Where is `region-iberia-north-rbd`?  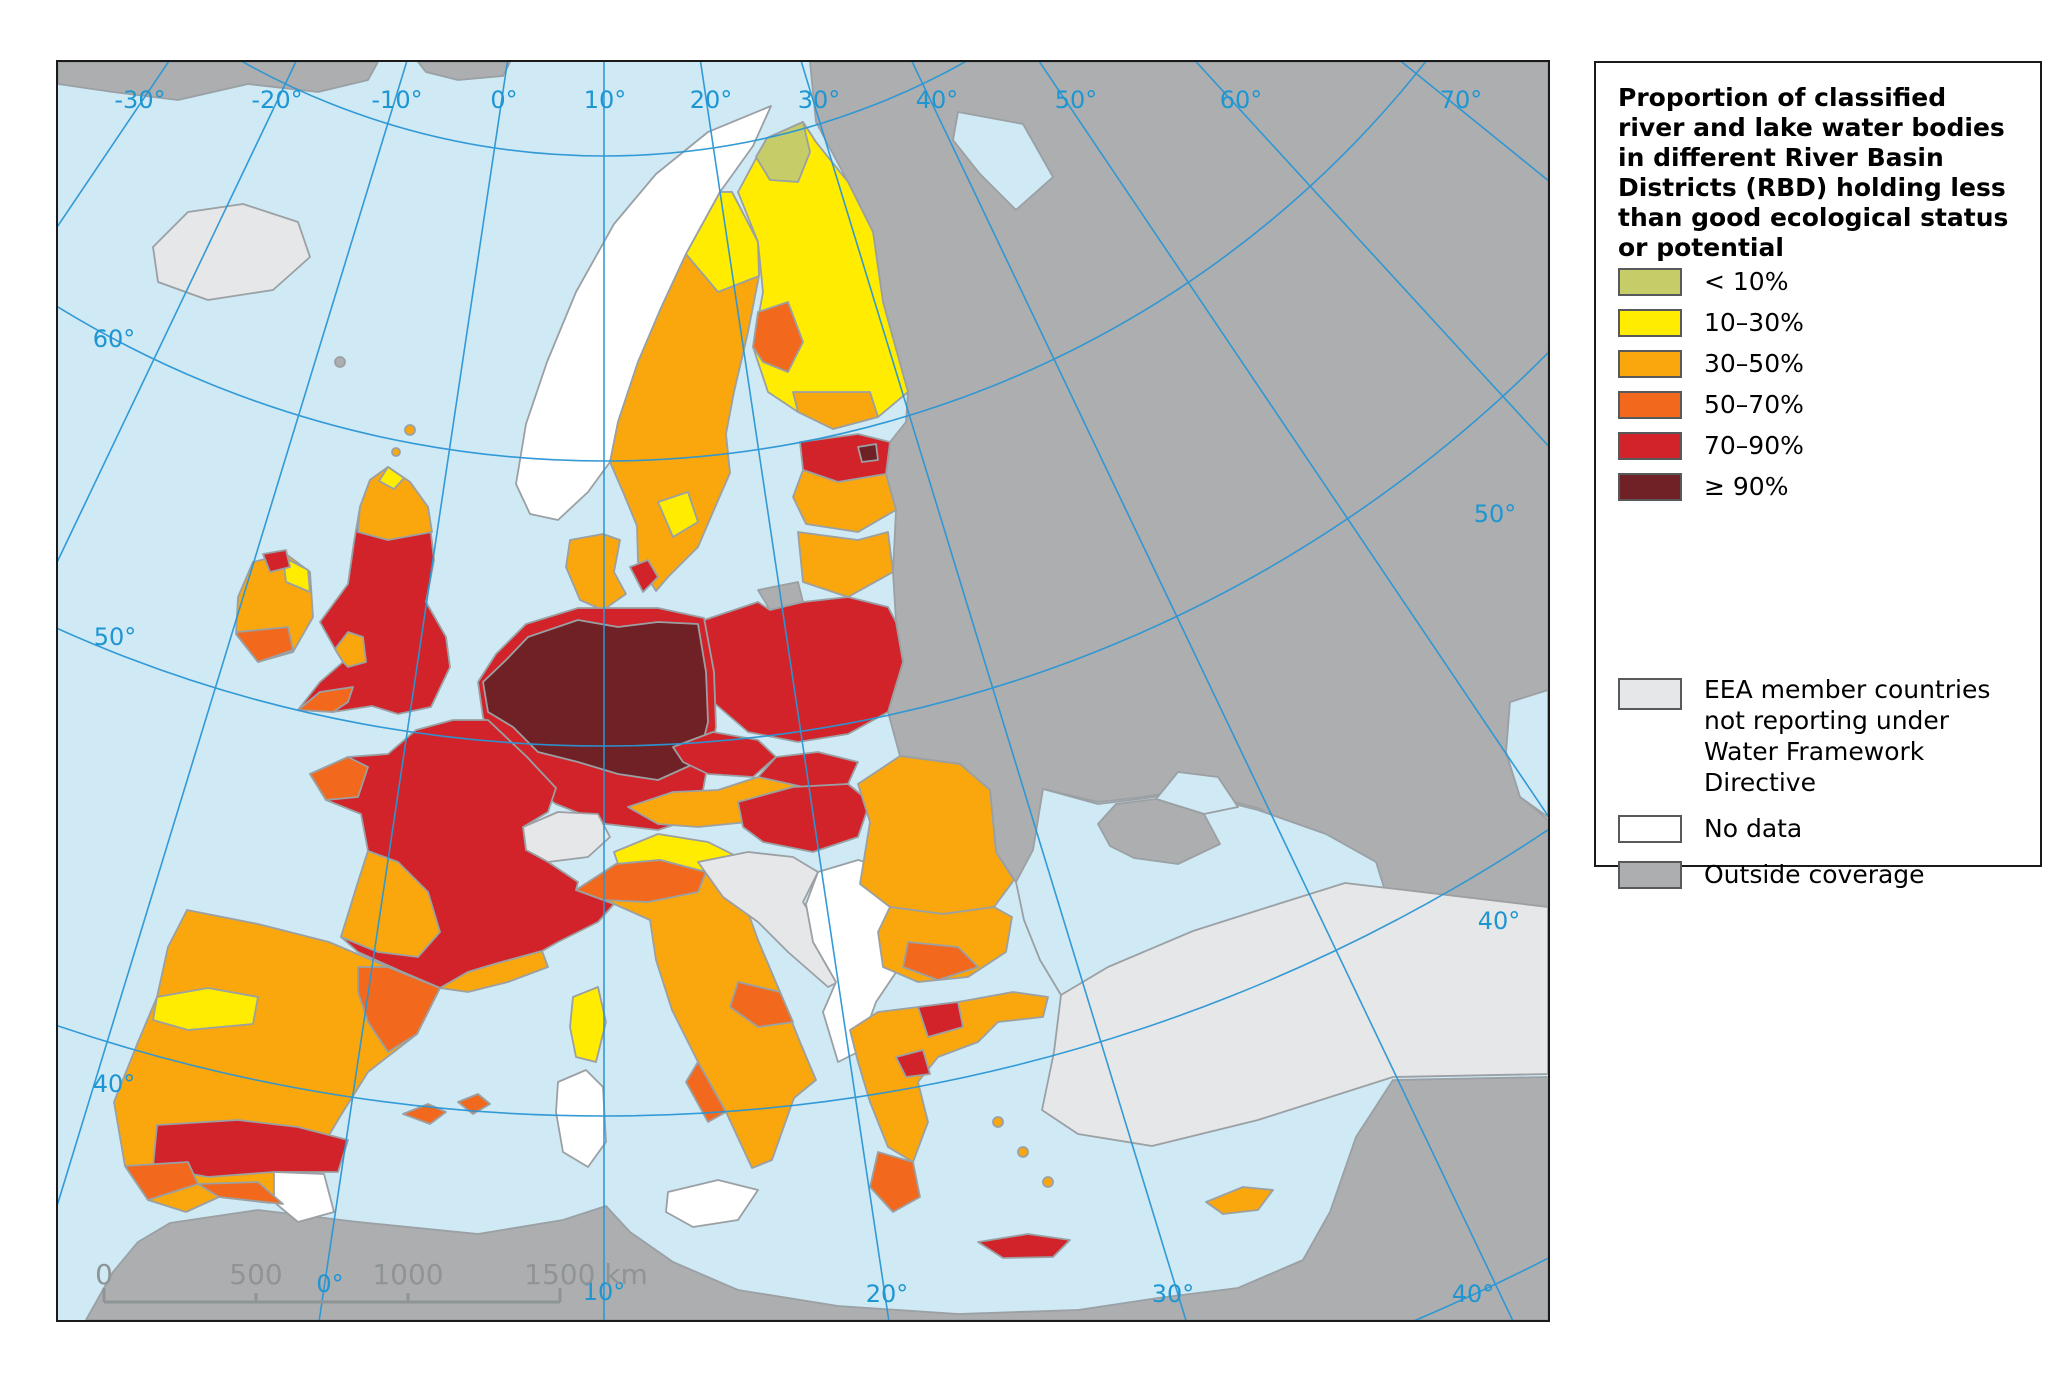
region-iberia-north-rbd is located at coordinates (205, 1009).